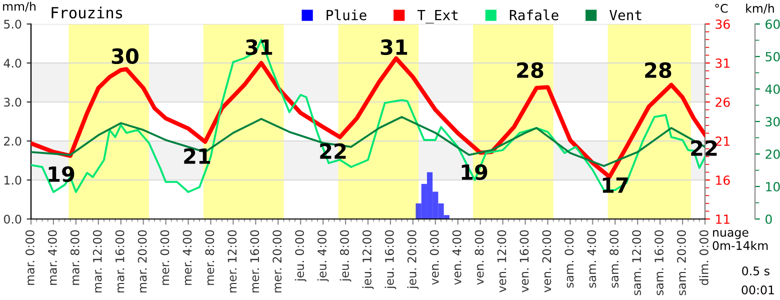  I want to click on y3-tick-label: 50, so click(773, 57).